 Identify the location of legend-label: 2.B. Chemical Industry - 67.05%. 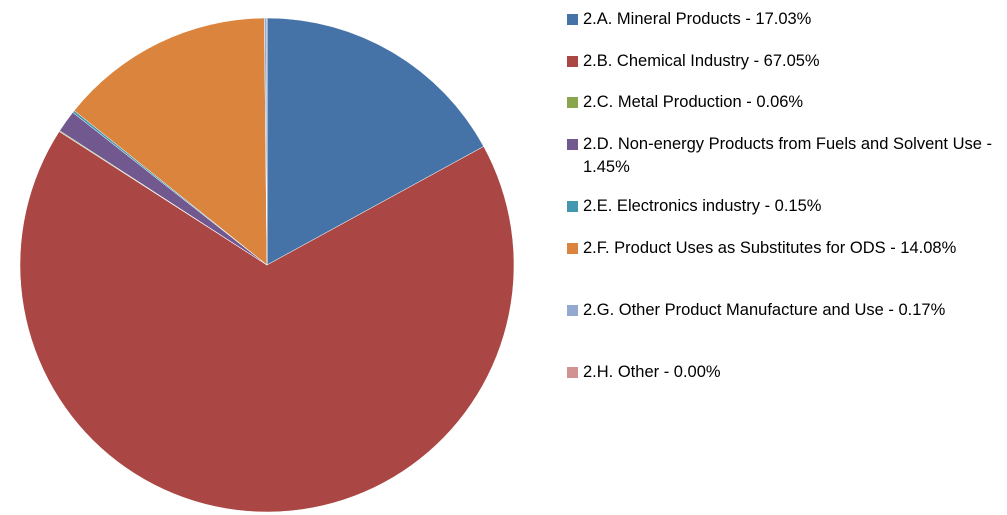
(701, 61).